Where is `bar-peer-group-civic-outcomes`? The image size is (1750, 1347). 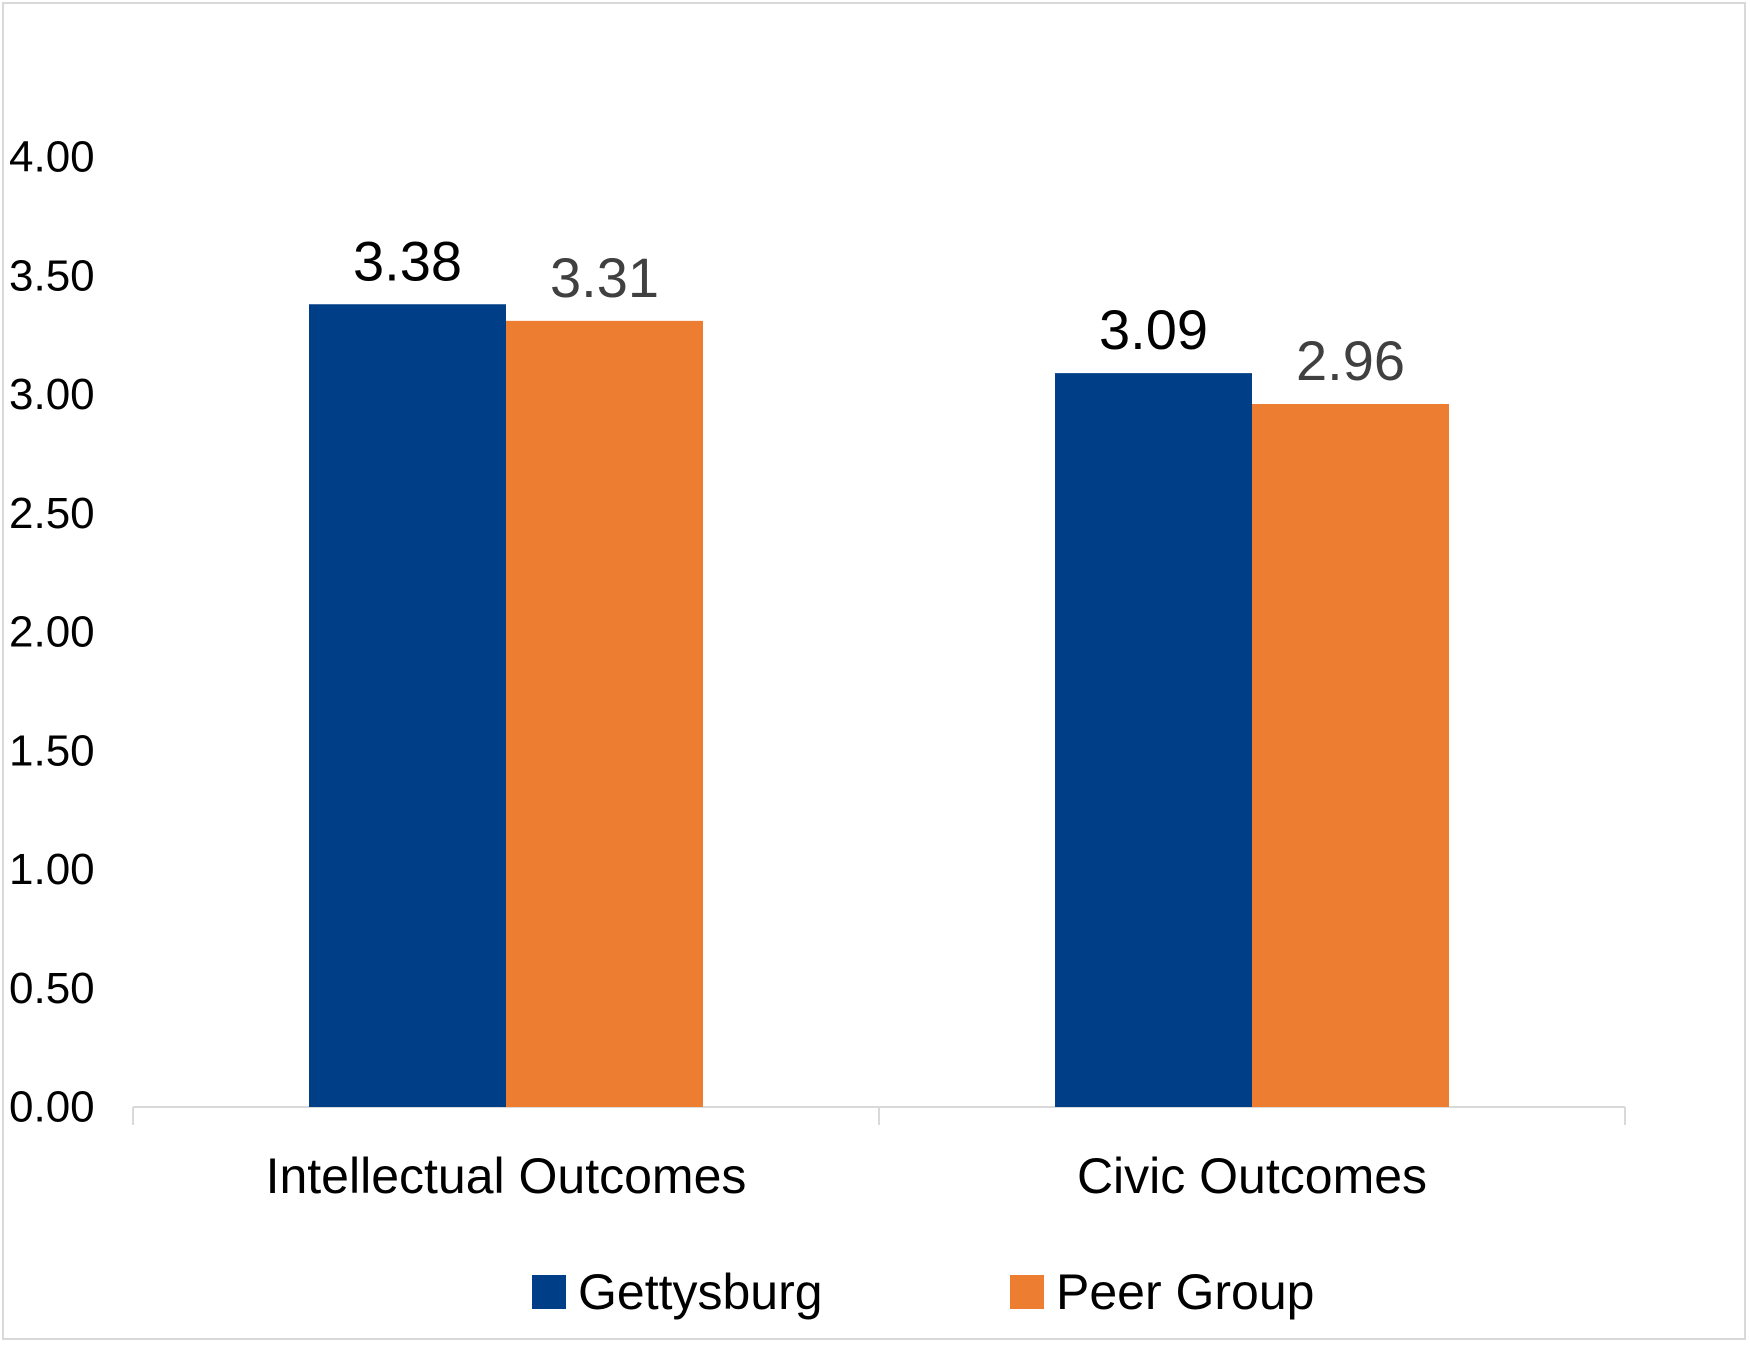
bar-peer-group-civic-outcomes is located at coordinates (1350, 755).